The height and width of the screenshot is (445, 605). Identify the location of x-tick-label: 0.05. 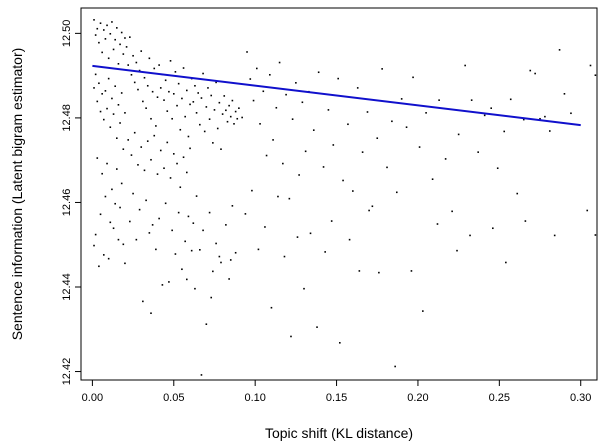
(173, 398).